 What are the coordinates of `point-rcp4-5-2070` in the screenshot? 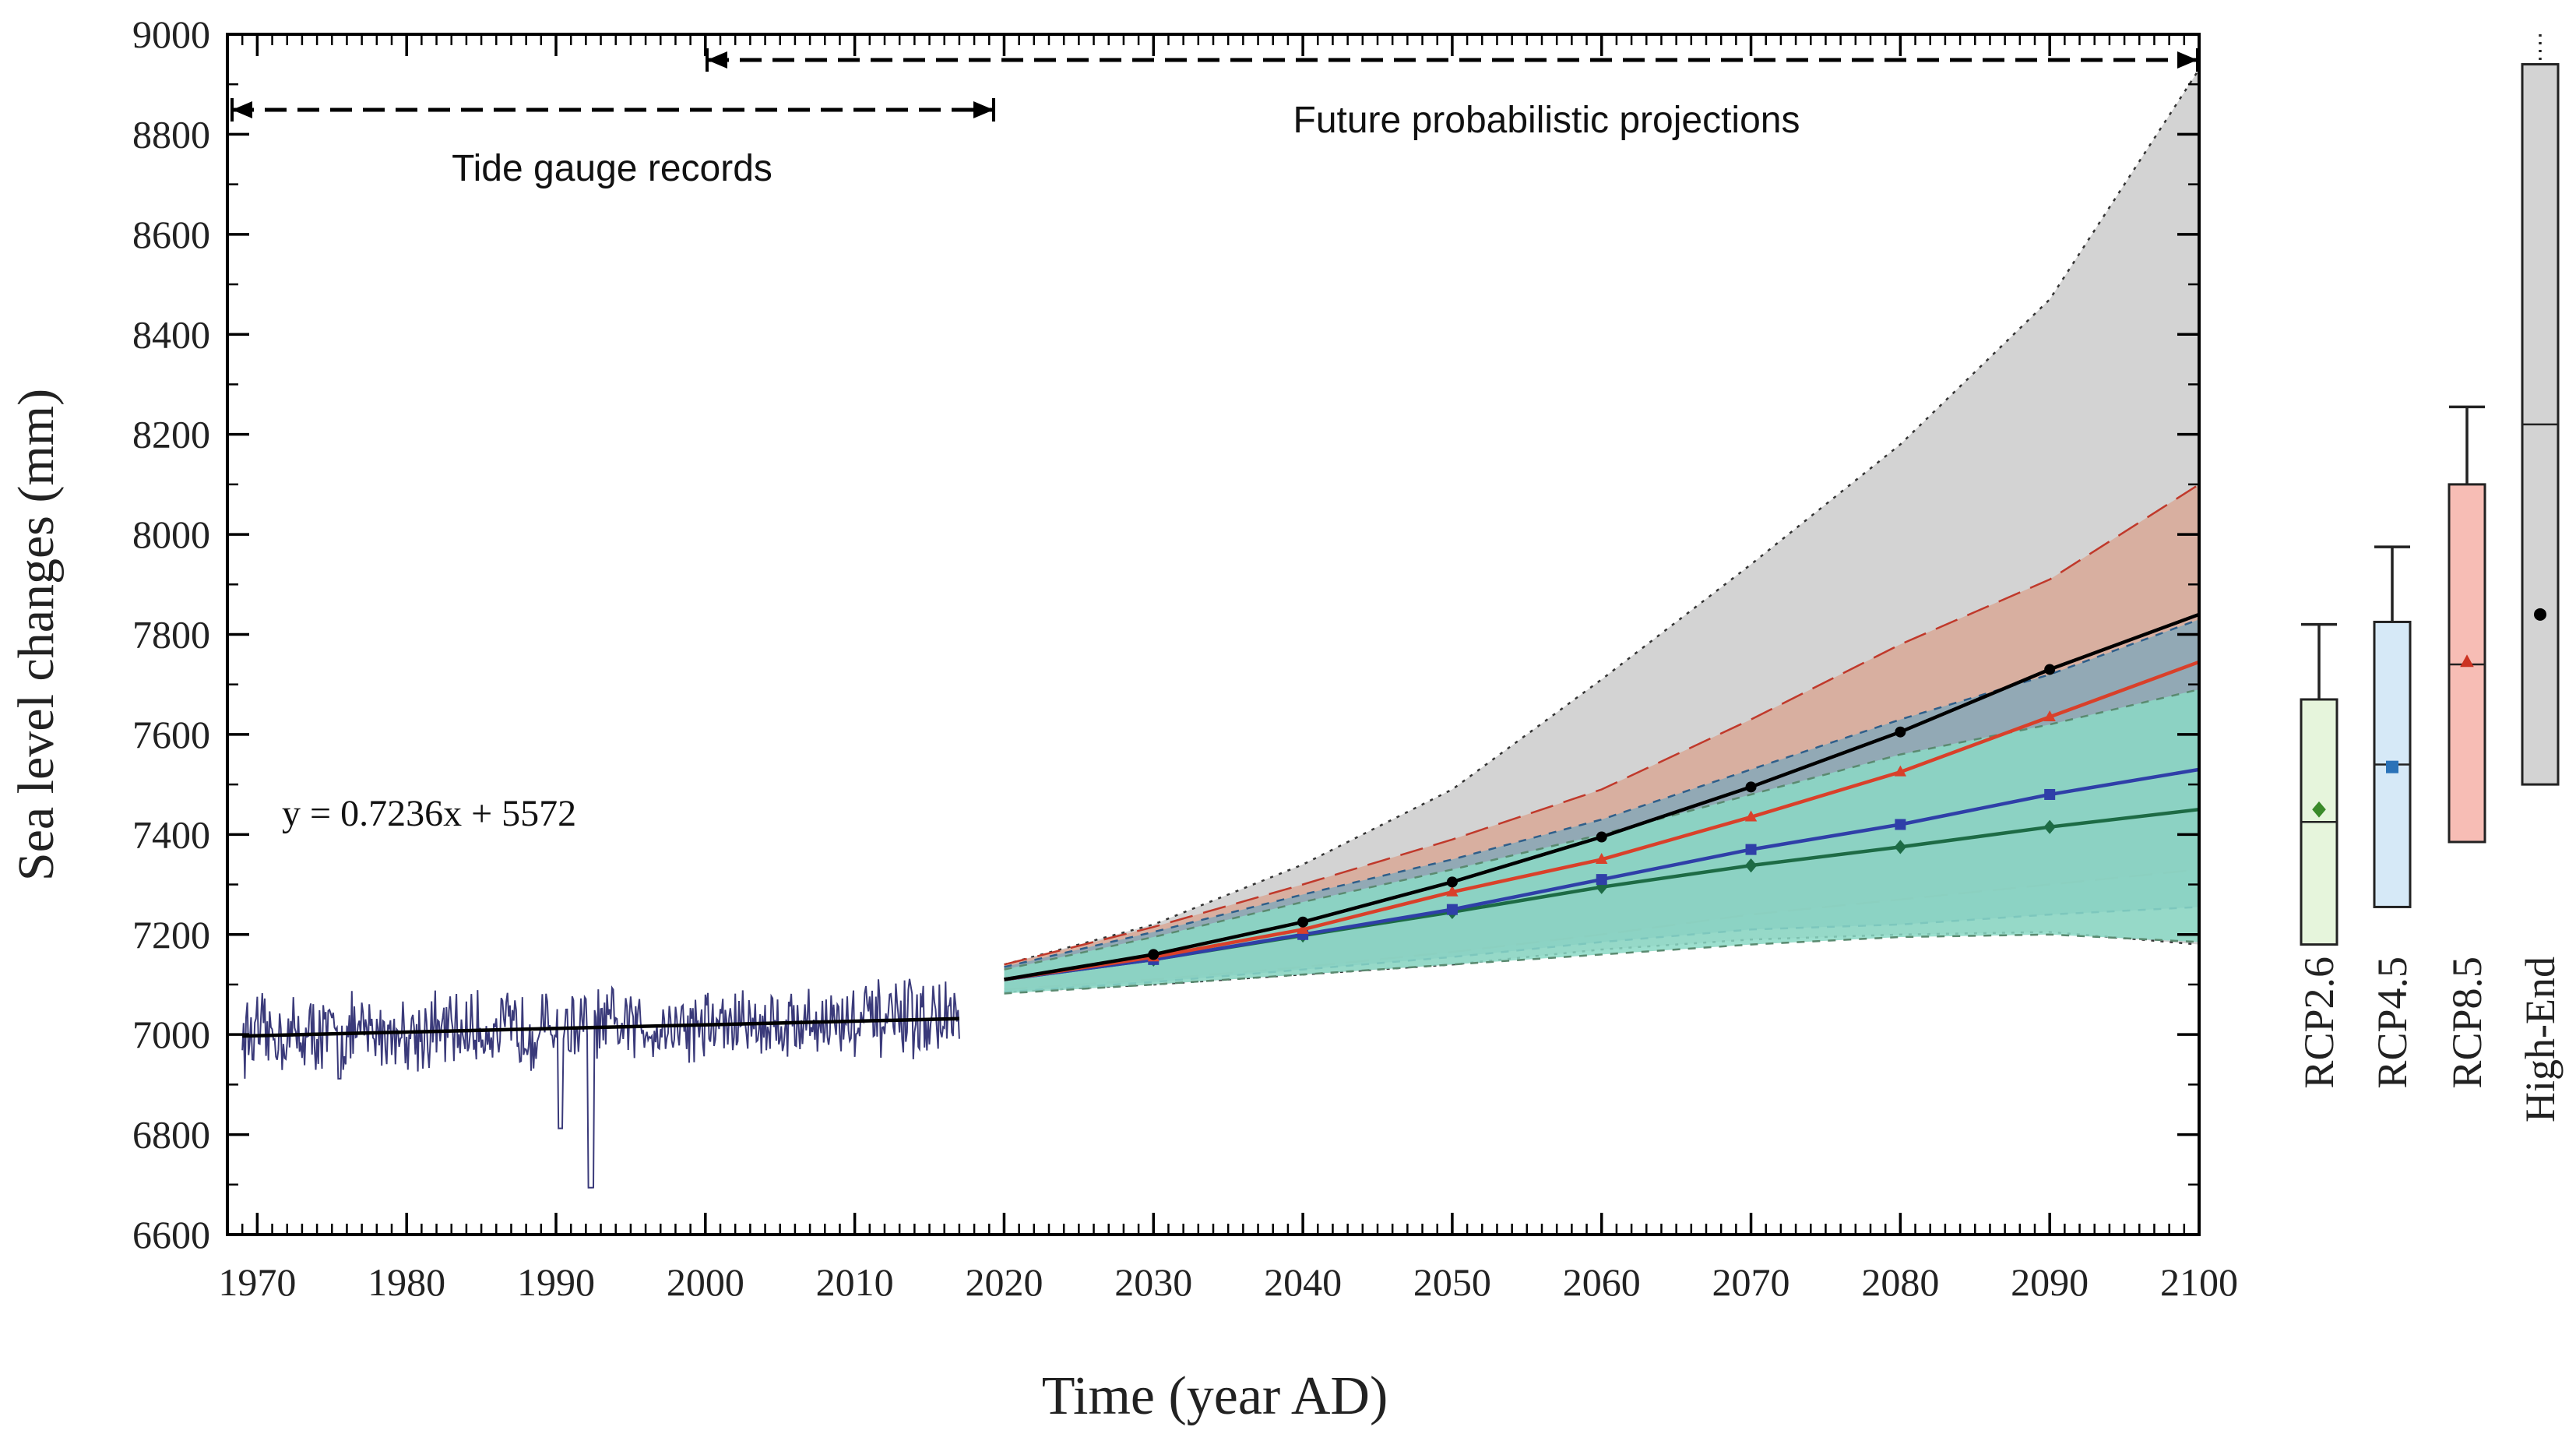 It's located at (1751, 849).